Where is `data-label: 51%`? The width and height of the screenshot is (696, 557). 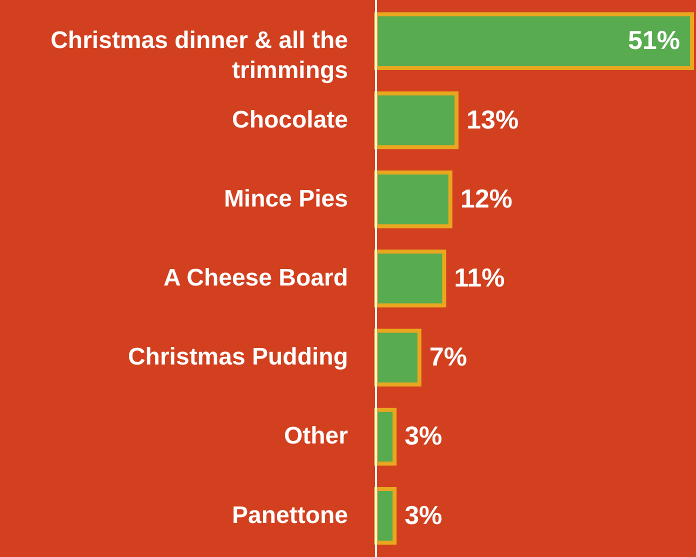
data-label: 51% is located at coordinates (654, 40).